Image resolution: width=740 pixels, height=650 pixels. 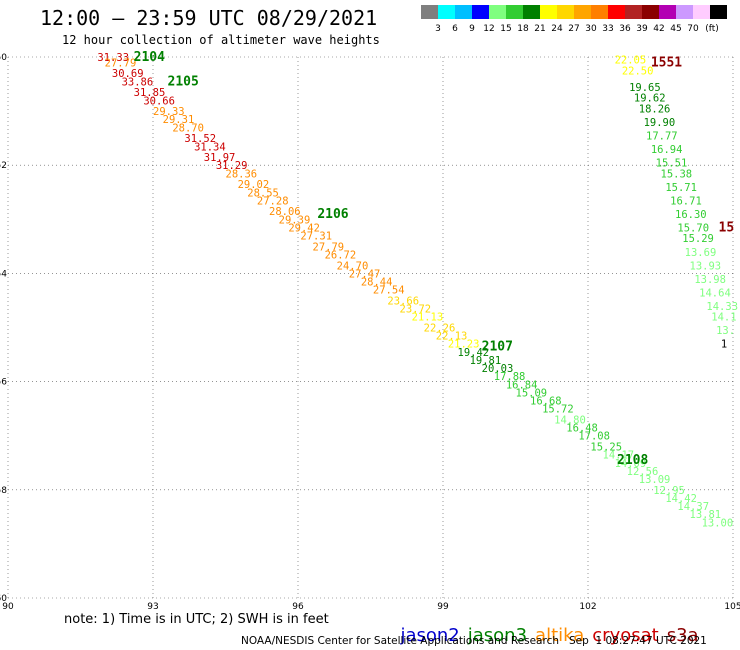 I want to click on swh-value-label: 19.81, so click(x=486, y=361).